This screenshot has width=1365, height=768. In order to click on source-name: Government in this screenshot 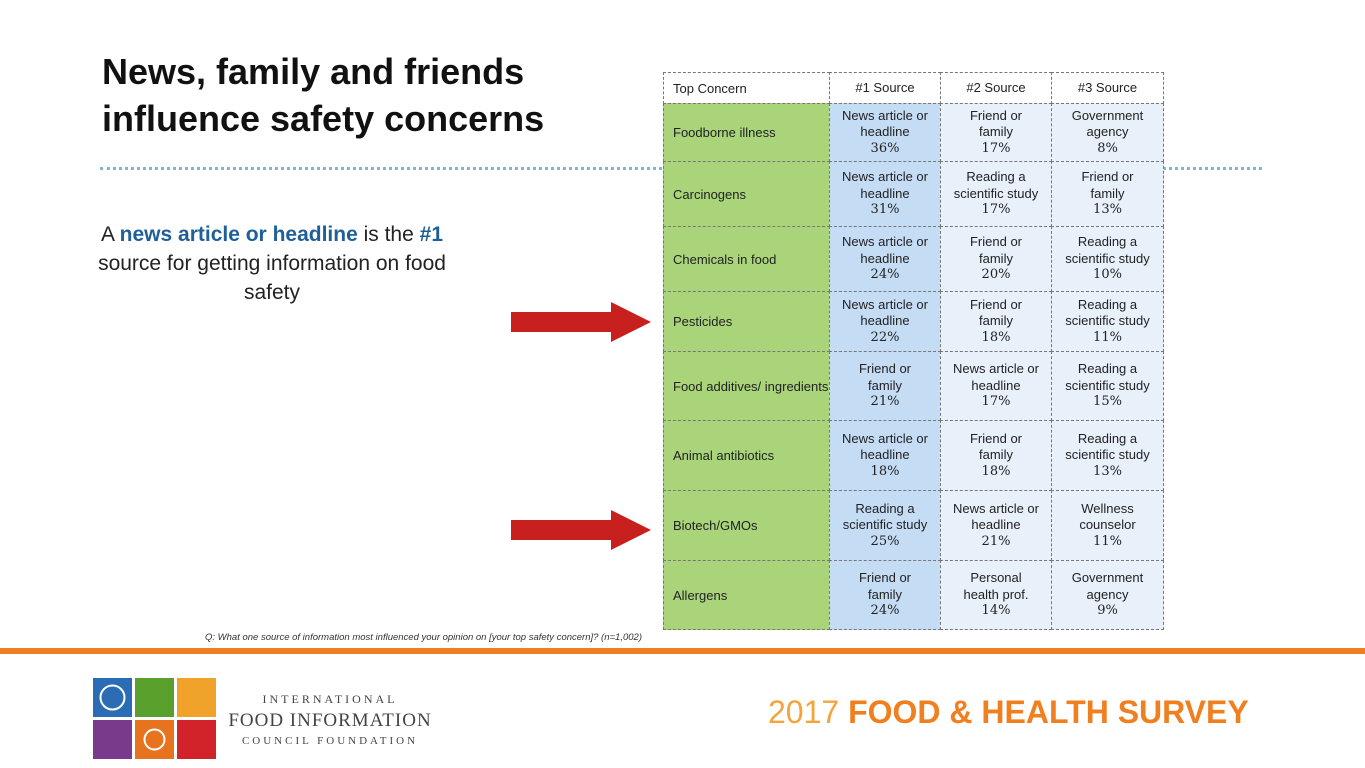, I will do `click(1107, 115)`.